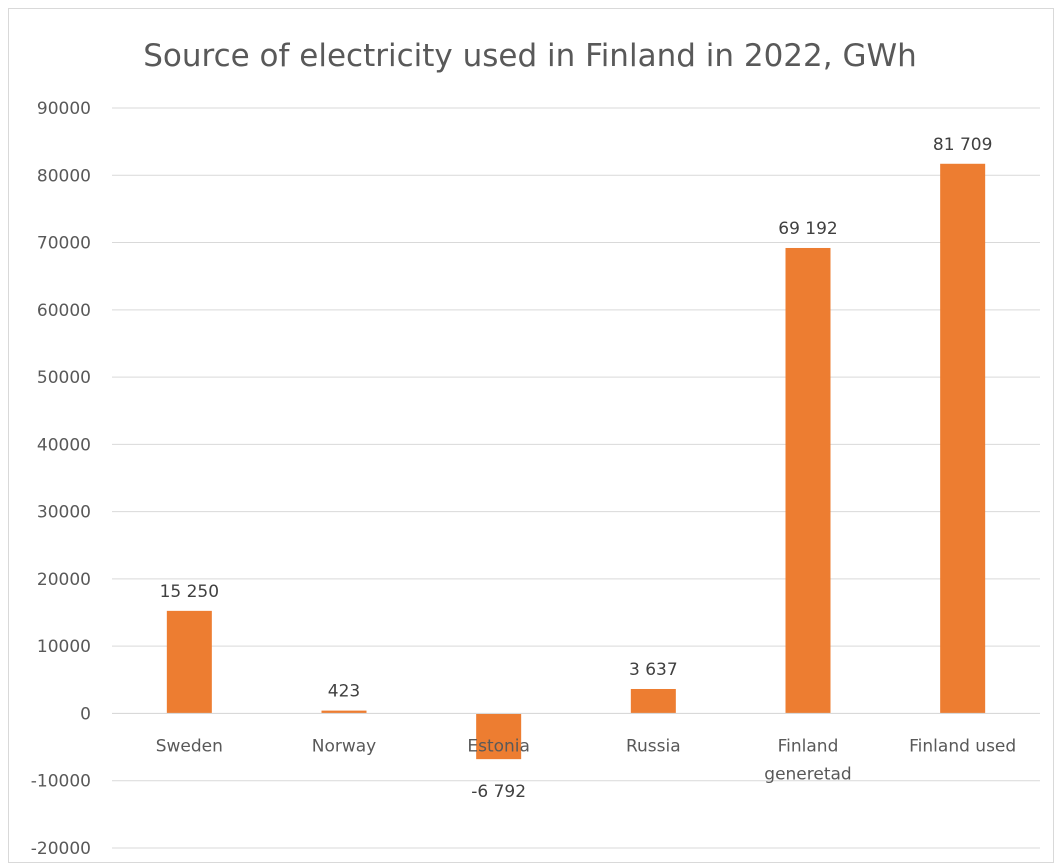  Describe the element at coordinates (64, 580) in the screenshot. I see `y-tick-label: 20000` at that location.